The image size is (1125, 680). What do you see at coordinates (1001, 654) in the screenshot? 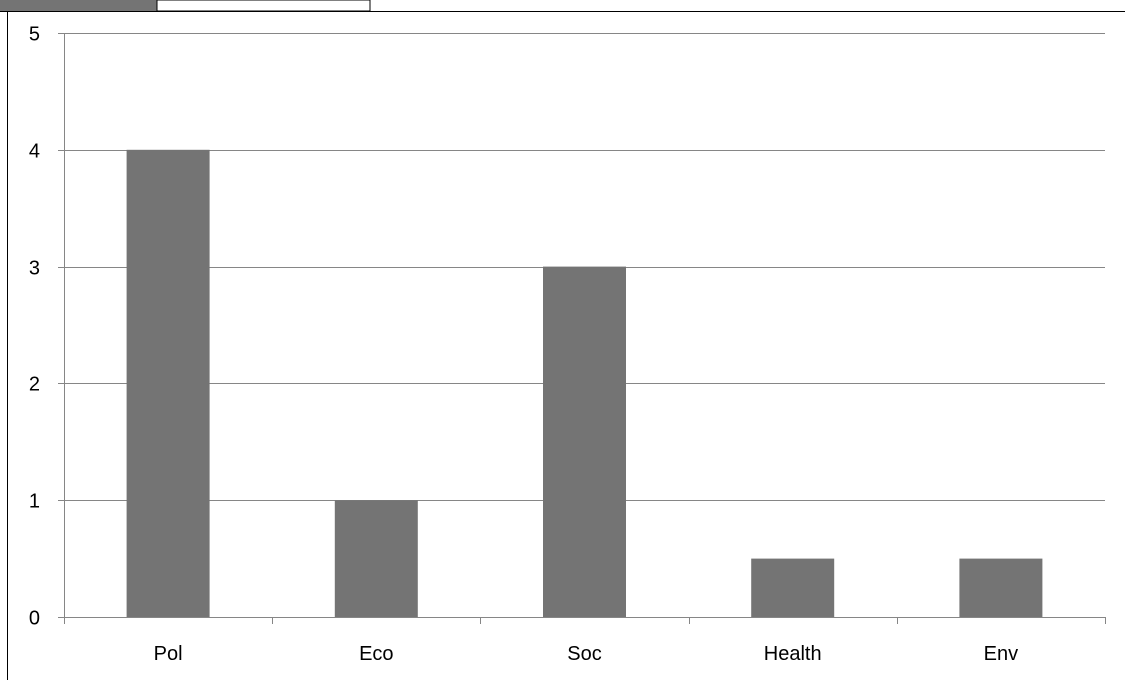
I see `x-tick-label-env: Env` at bounding box center [1001, 654].